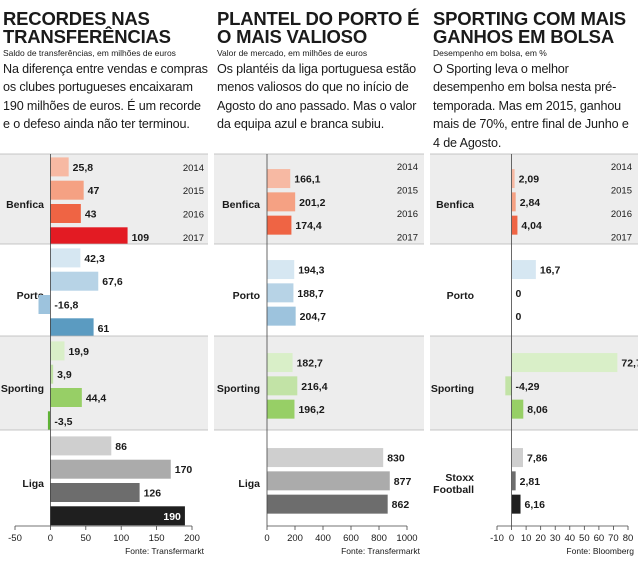 The width and height of the screenshot is (638, 561). I want to click on value-label-benfica-2: 4,04, so click(531, 226).